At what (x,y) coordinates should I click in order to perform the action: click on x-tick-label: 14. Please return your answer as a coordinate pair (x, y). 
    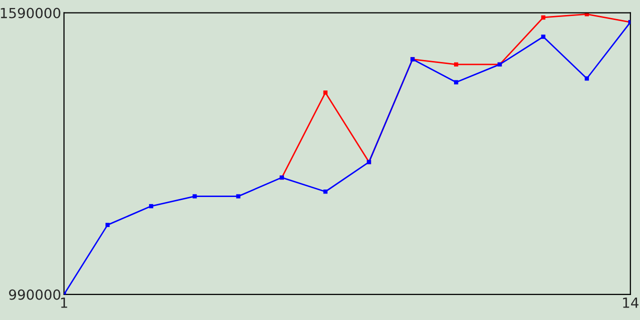
    Looking at the image, I should click on (630, 303).